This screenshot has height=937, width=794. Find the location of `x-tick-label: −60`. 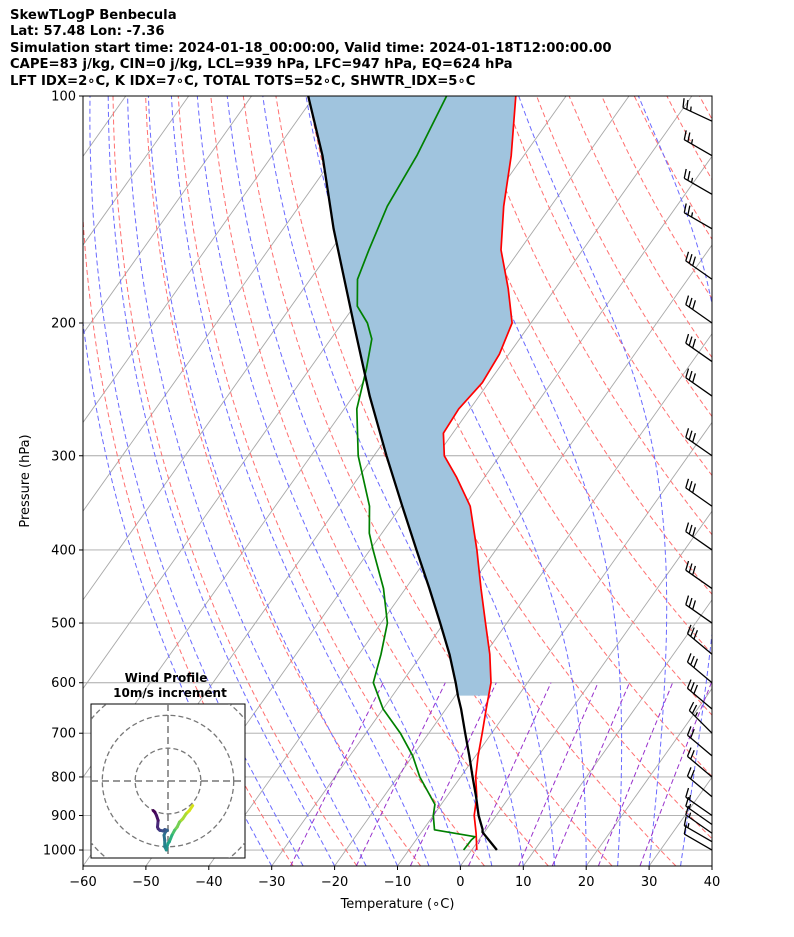

x-tick-label: −60 is located at coordinates (82, 882).